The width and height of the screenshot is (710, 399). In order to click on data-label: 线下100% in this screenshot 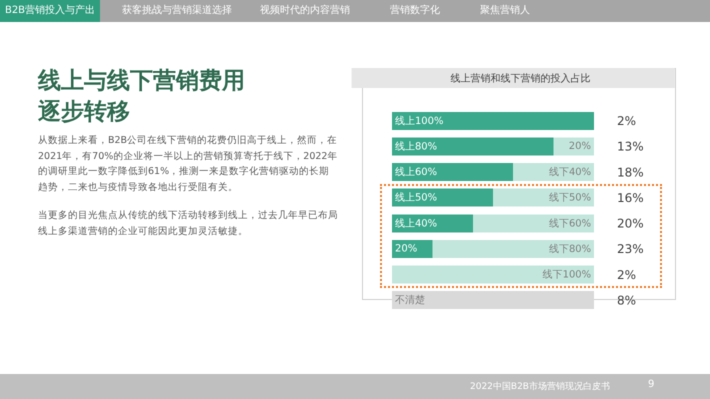, I will do `click(567, 274)`.